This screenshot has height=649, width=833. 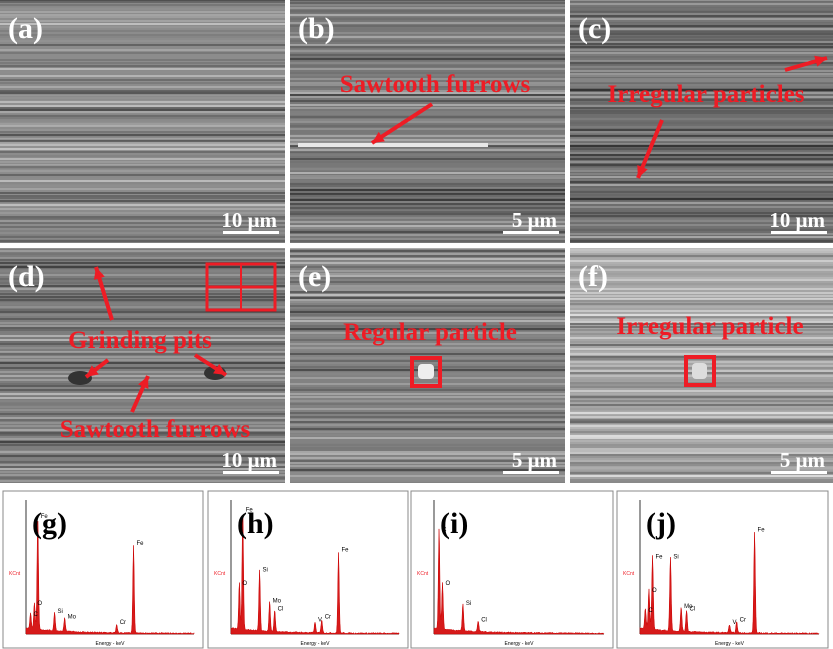 What do you see at coordinates (140, 340) in the screenshot?
I see `annotation: Grinding pits` at bounding box center [140, 340].